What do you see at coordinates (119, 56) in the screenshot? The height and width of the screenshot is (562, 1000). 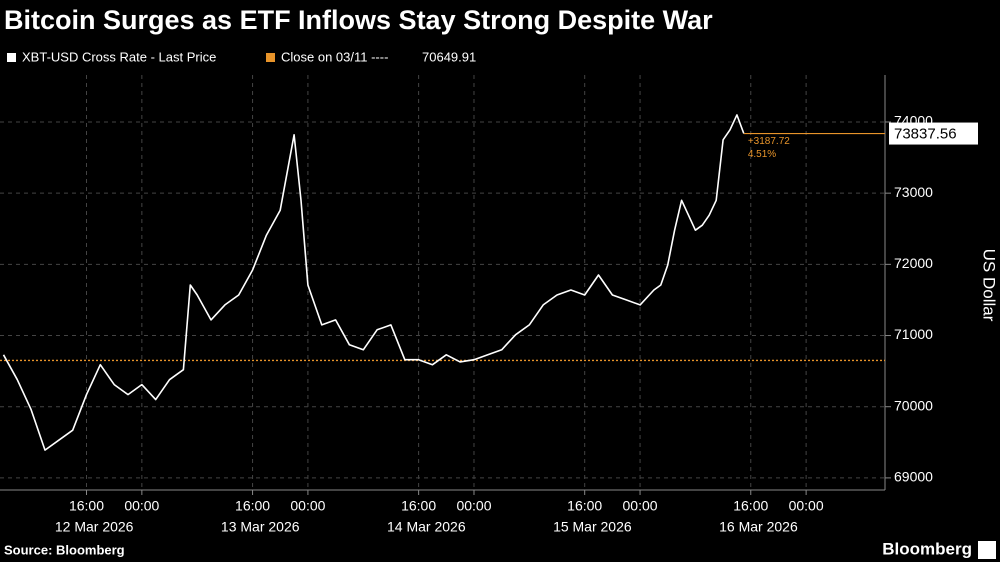 I see `legend-label: XBT-USD Cross Rate - Last Price` at bounding box center [119, 56].